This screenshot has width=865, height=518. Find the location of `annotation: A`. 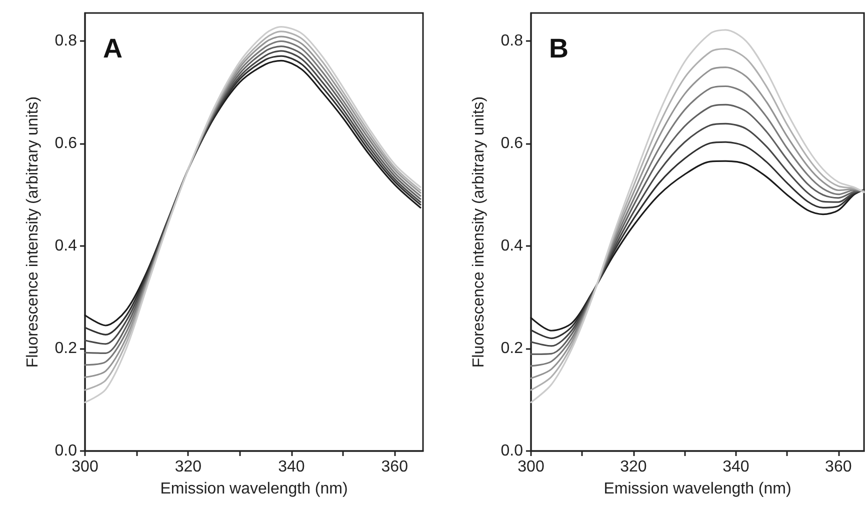

annotation: A is located at coordinates (112, 49).